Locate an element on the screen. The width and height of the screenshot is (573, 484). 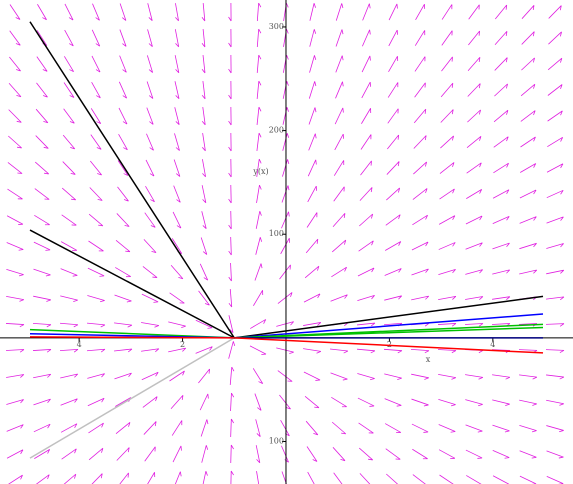
y-tick-label: 200 is located at coordinates (276, 130).